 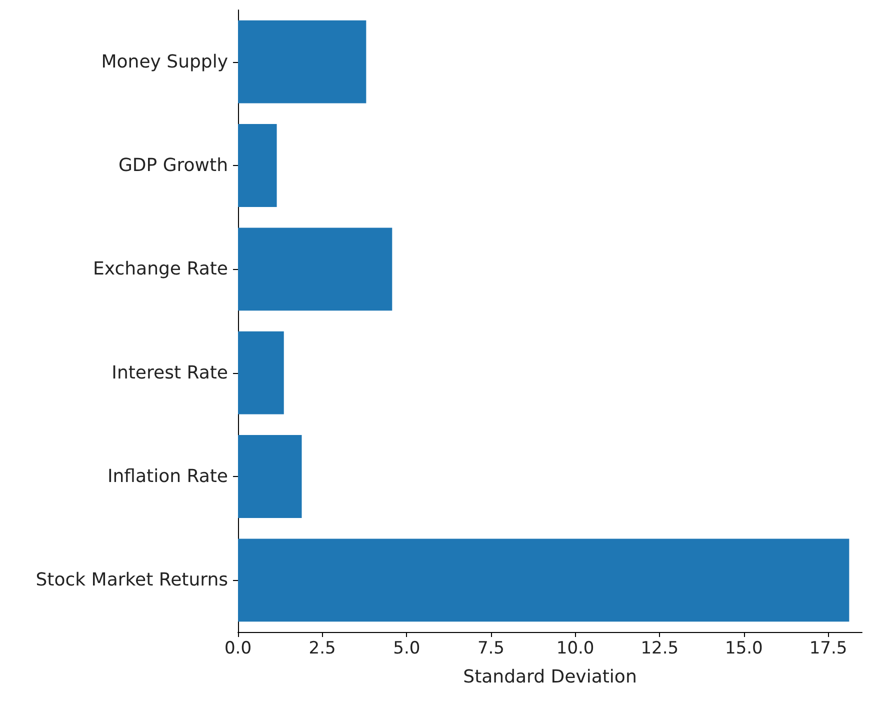 I want to click on y-tick-label: Inflation Rate, so click(x=167, y=476).